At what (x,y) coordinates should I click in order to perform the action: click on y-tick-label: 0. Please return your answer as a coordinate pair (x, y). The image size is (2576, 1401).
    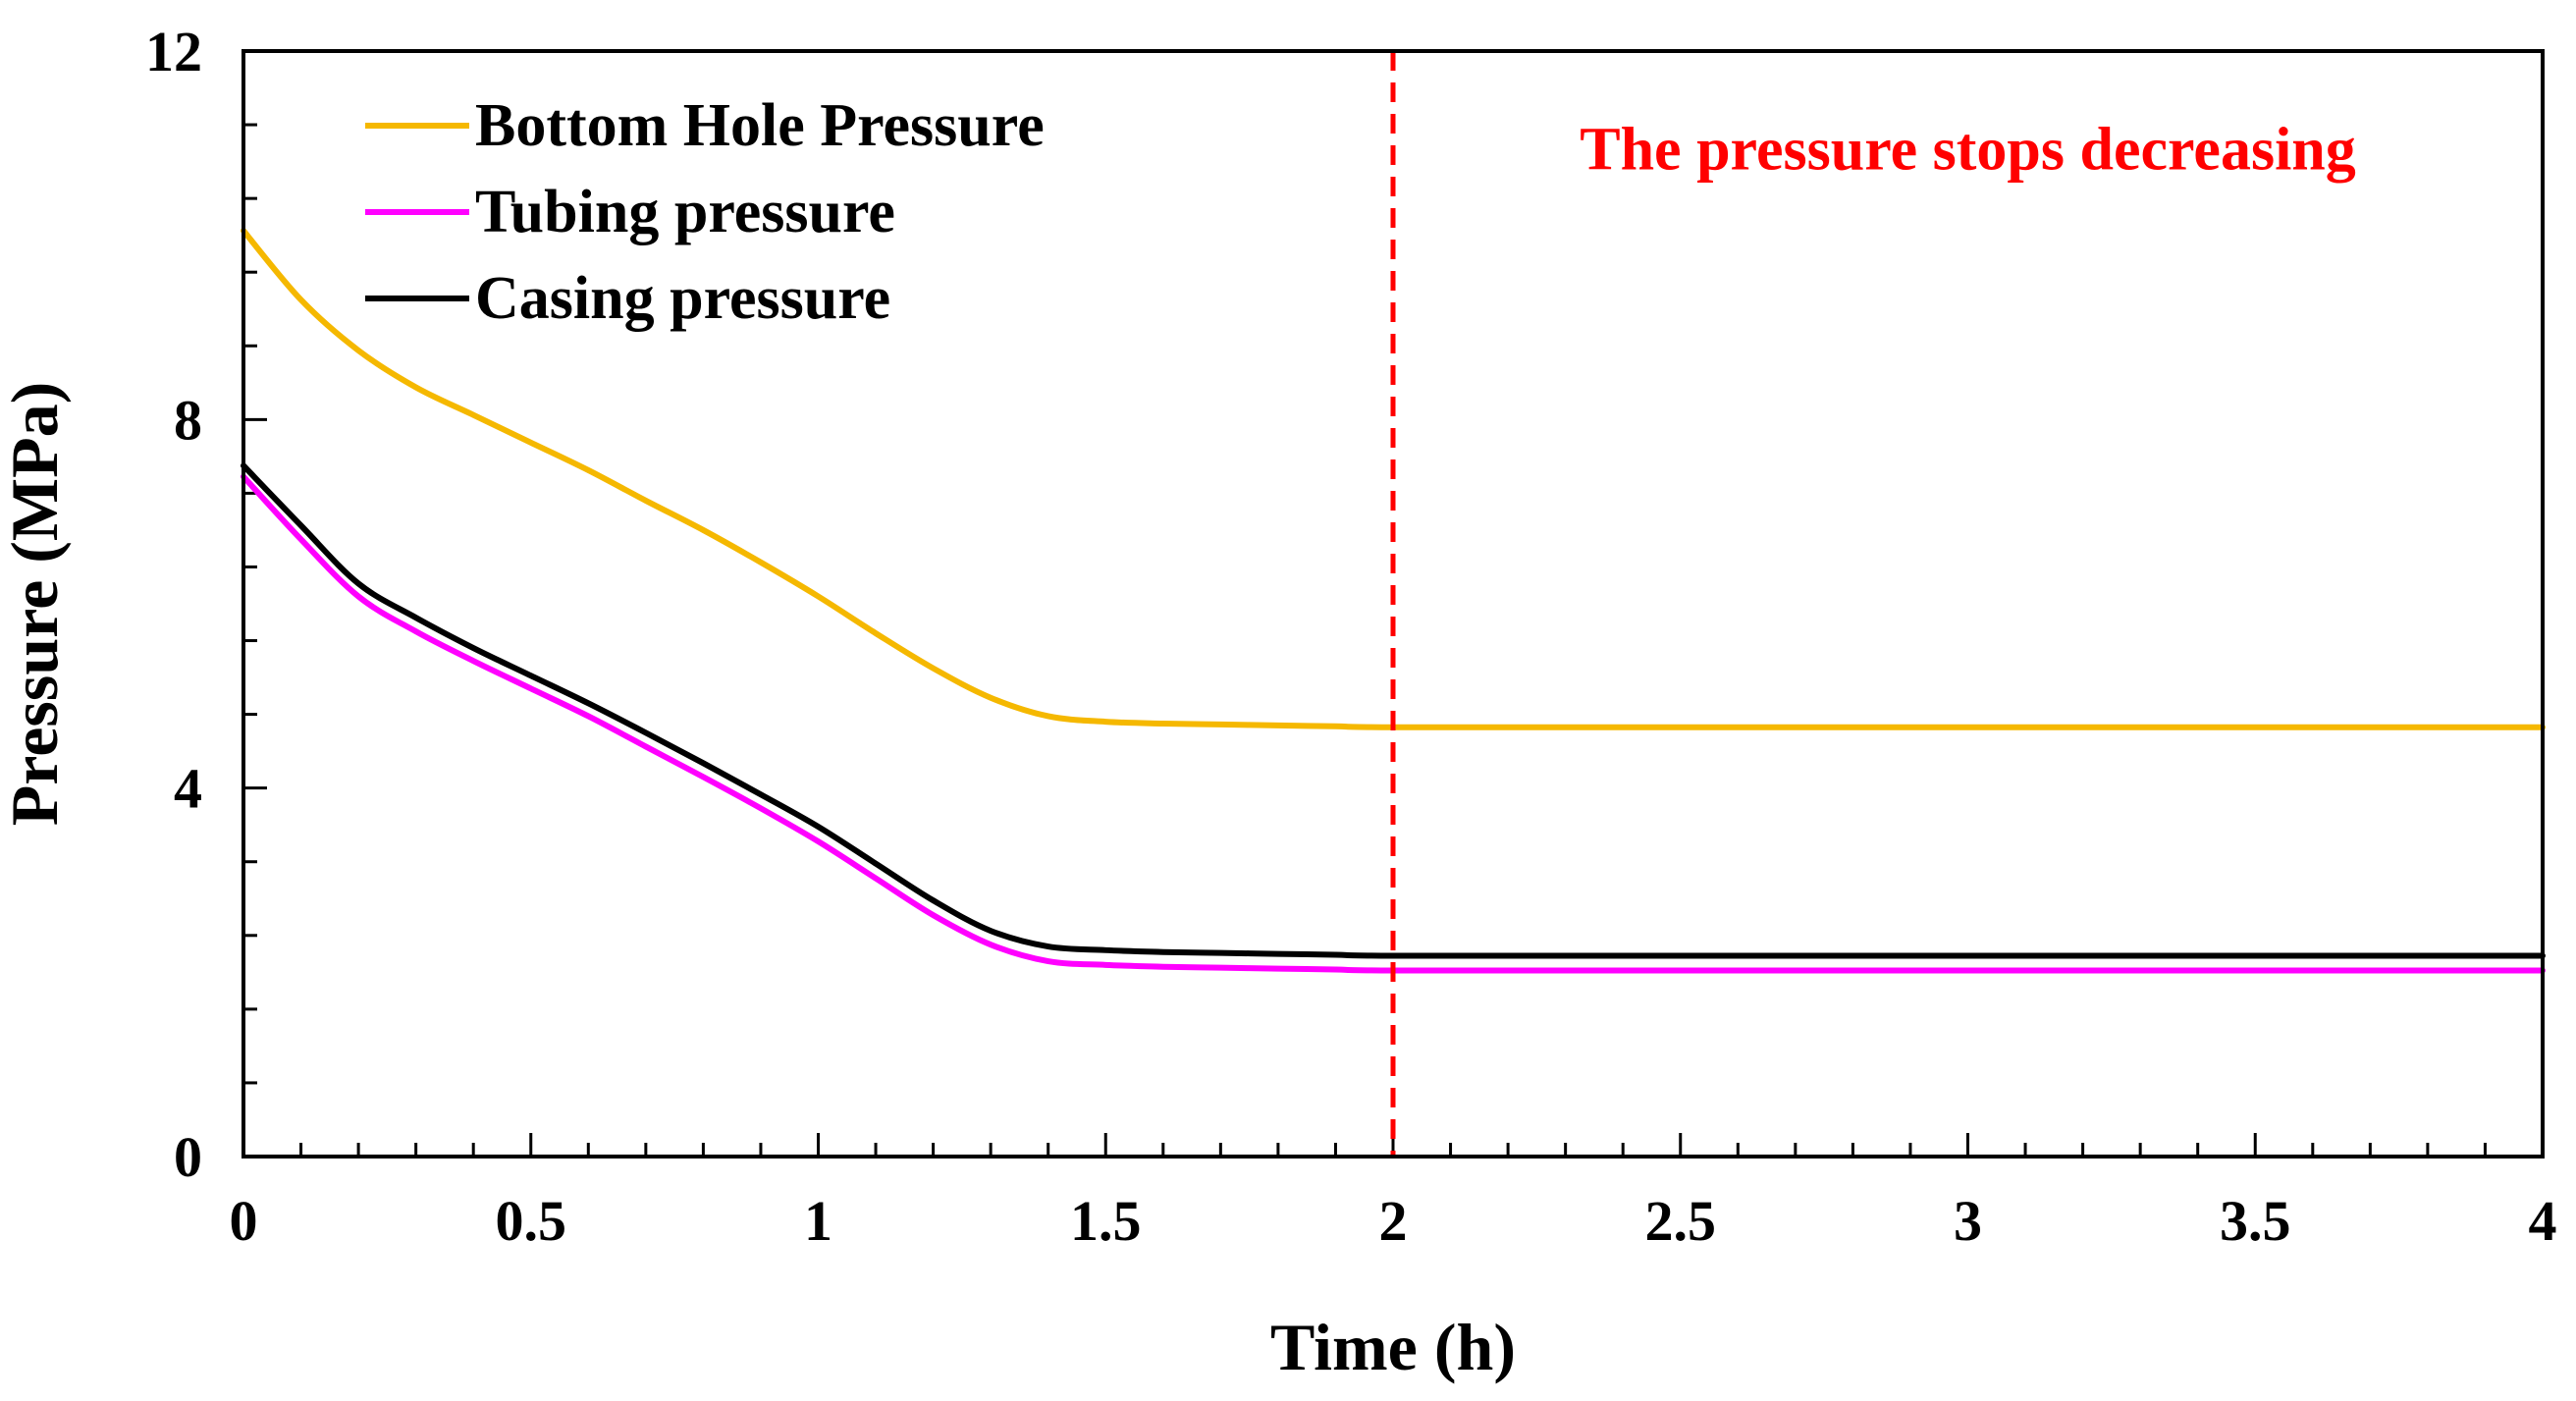
    Looking at the image, I should click on (188, 1157).